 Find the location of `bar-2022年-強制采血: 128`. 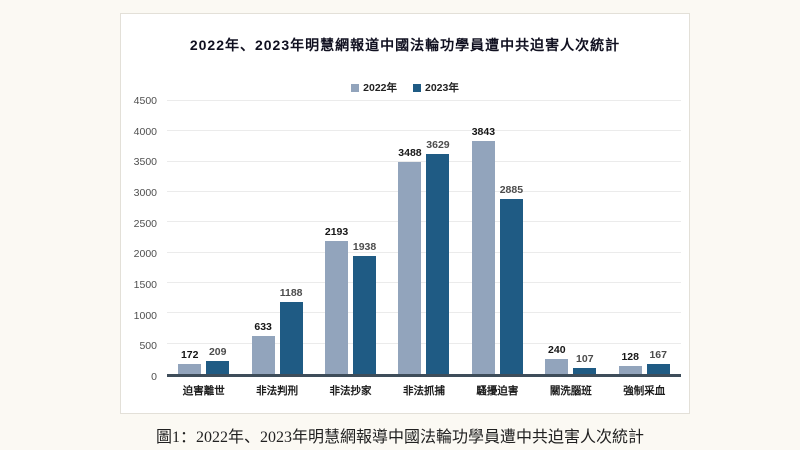

bar-2022年-強制采血: 128 is located at coordinates (630, 362).